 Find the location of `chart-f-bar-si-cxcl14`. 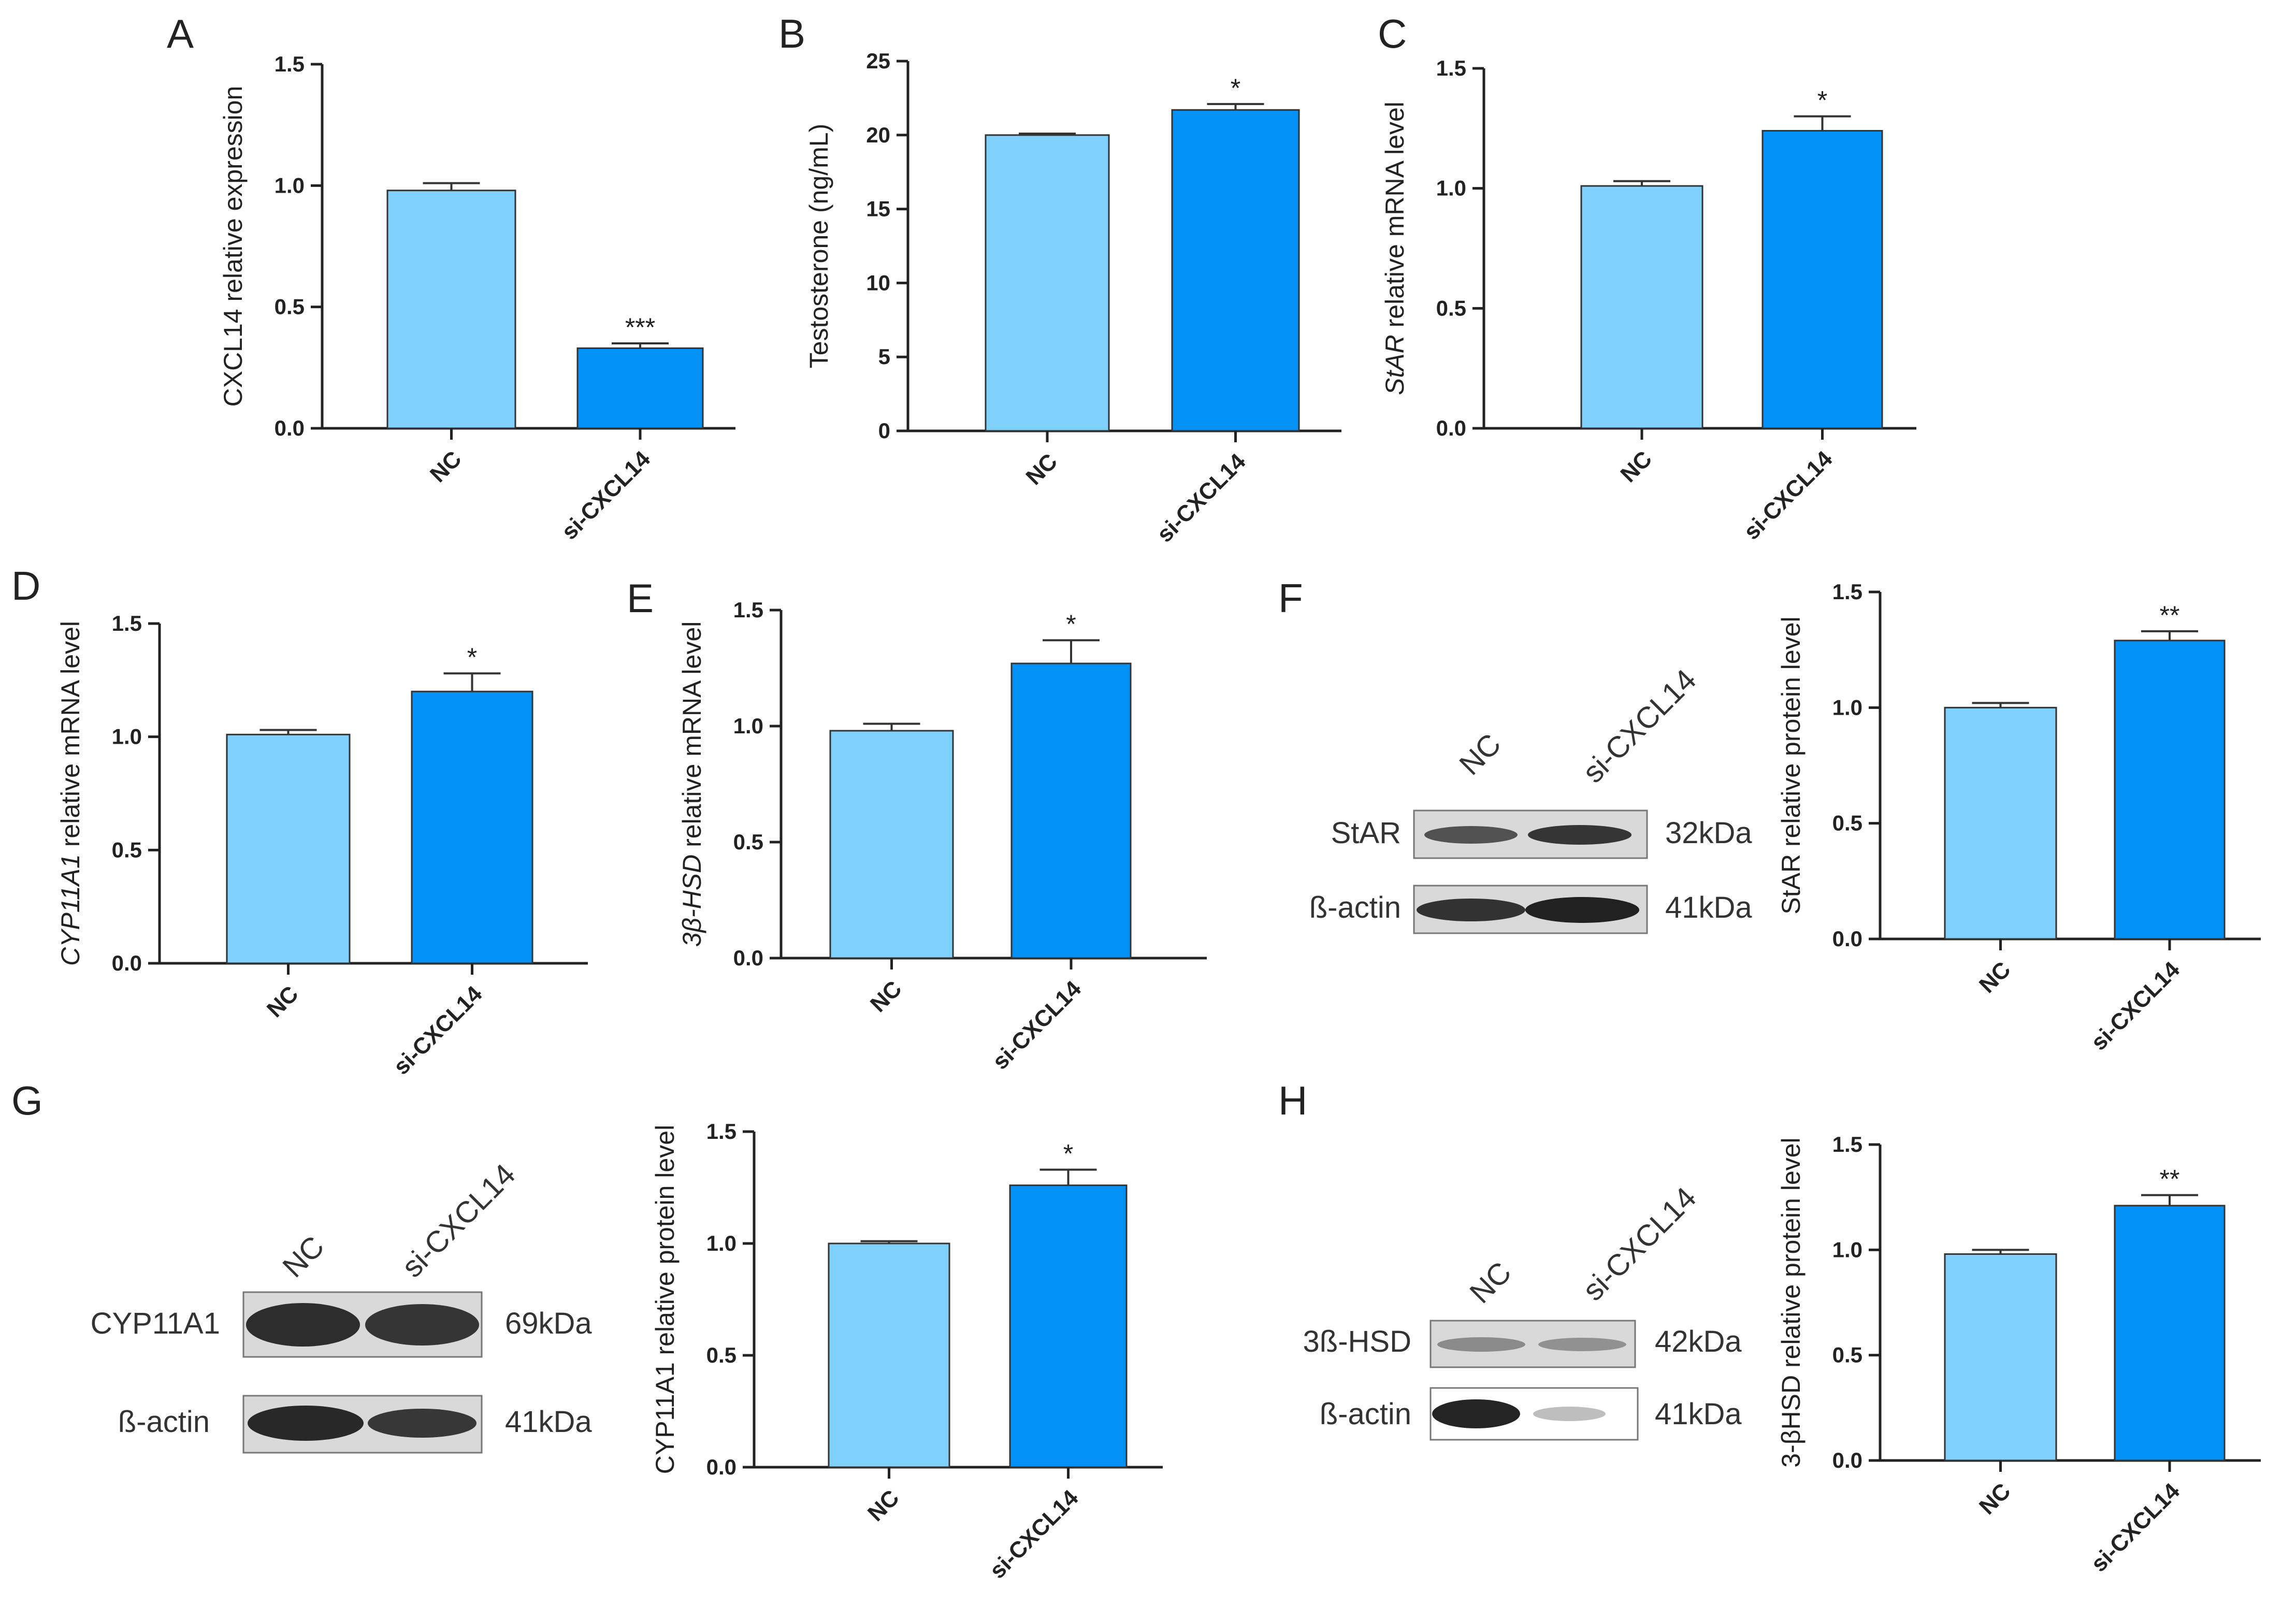

chart-f-bar-si-cxcl14 is located at coordinates (2170, 790).